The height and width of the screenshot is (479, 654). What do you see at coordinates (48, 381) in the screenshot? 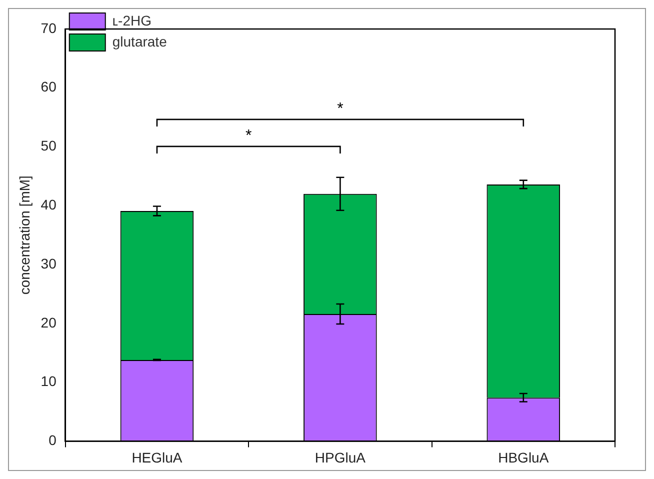
I see `y-tick-label: 10` at bounding box center [48, 381].